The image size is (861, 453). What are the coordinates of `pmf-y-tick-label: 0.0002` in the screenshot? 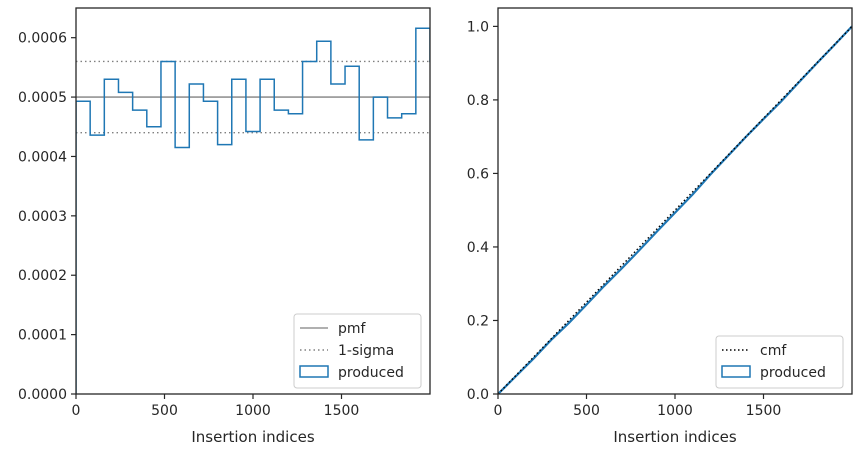 It's located at (42, 276).